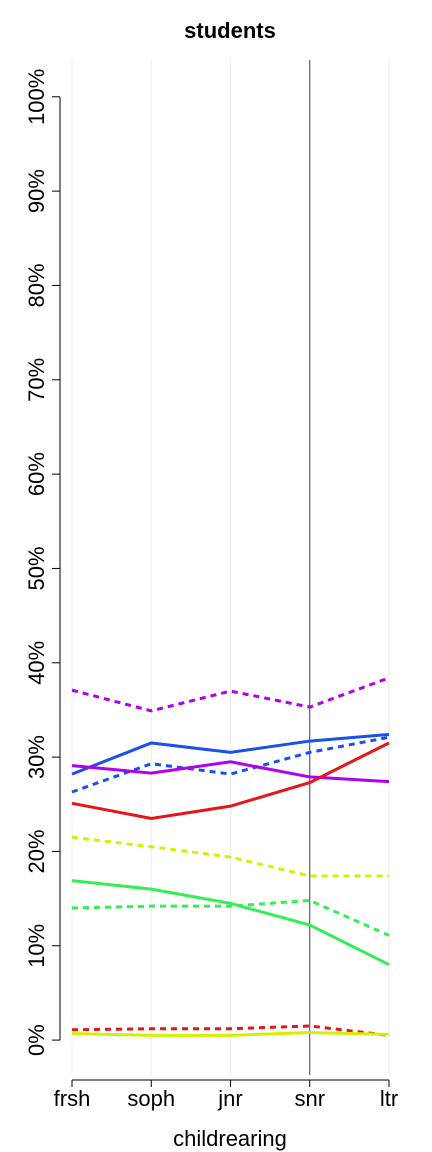 The image size is (432, 1152). What do you see at coordinates (229, 1098) in the screenshot?
I see `x-tick-label: jnr` at bounding box center [229, 1098].